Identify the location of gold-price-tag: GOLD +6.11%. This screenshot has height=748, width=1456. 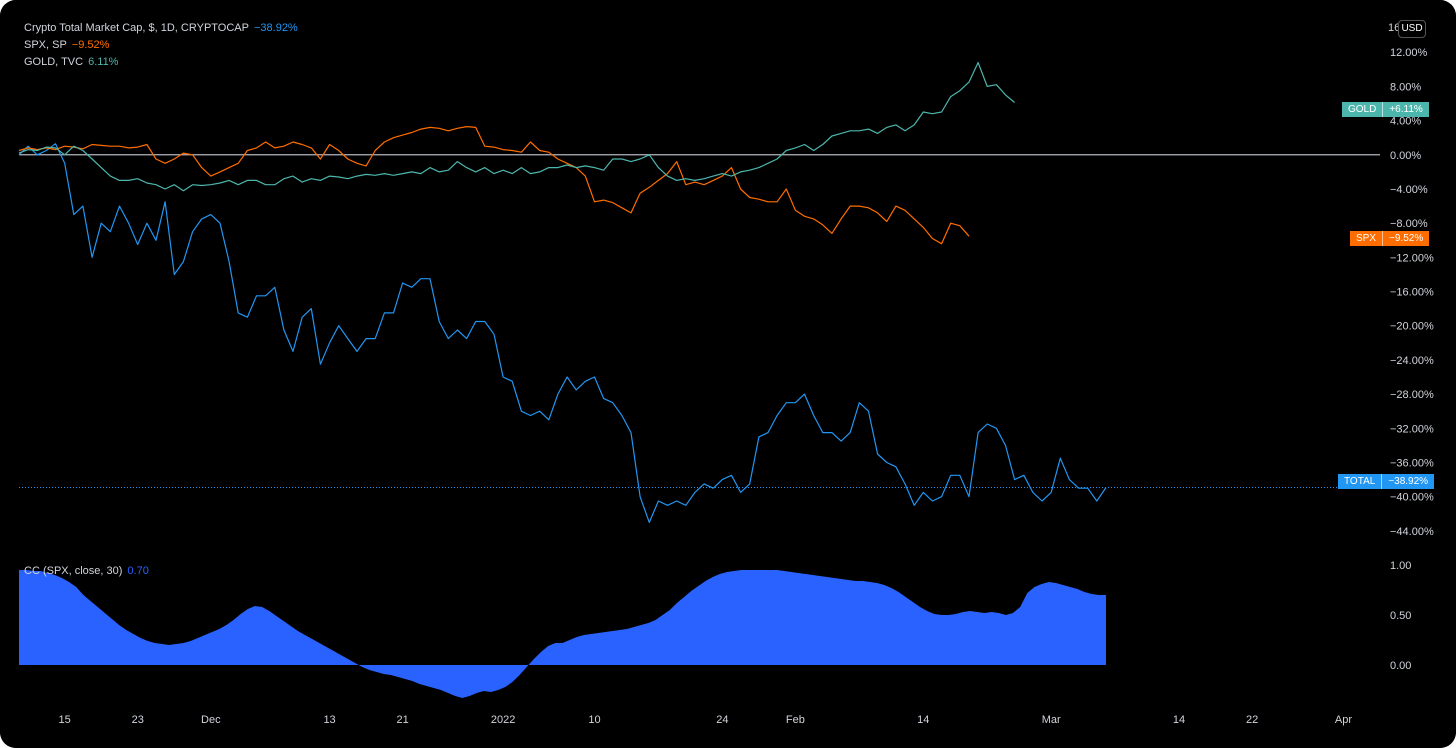
(1385, 109).